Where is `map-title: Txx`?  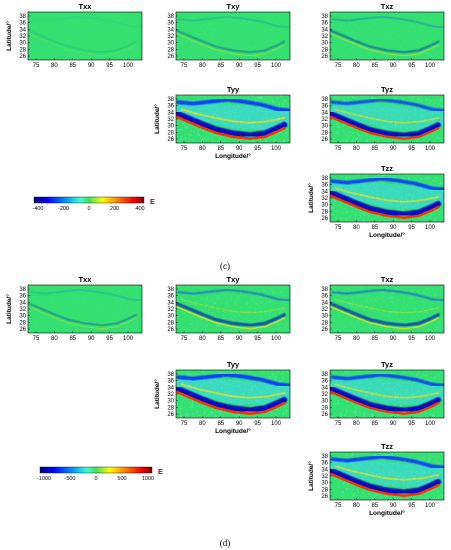 map-title: Txx is located at coordinates (86, 279).